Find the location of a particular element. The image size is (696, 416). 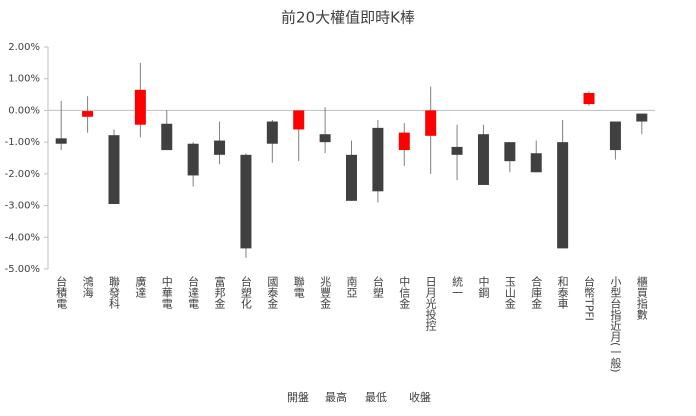

x-tick-label: 台積電 is located at coordinates (61, 292).